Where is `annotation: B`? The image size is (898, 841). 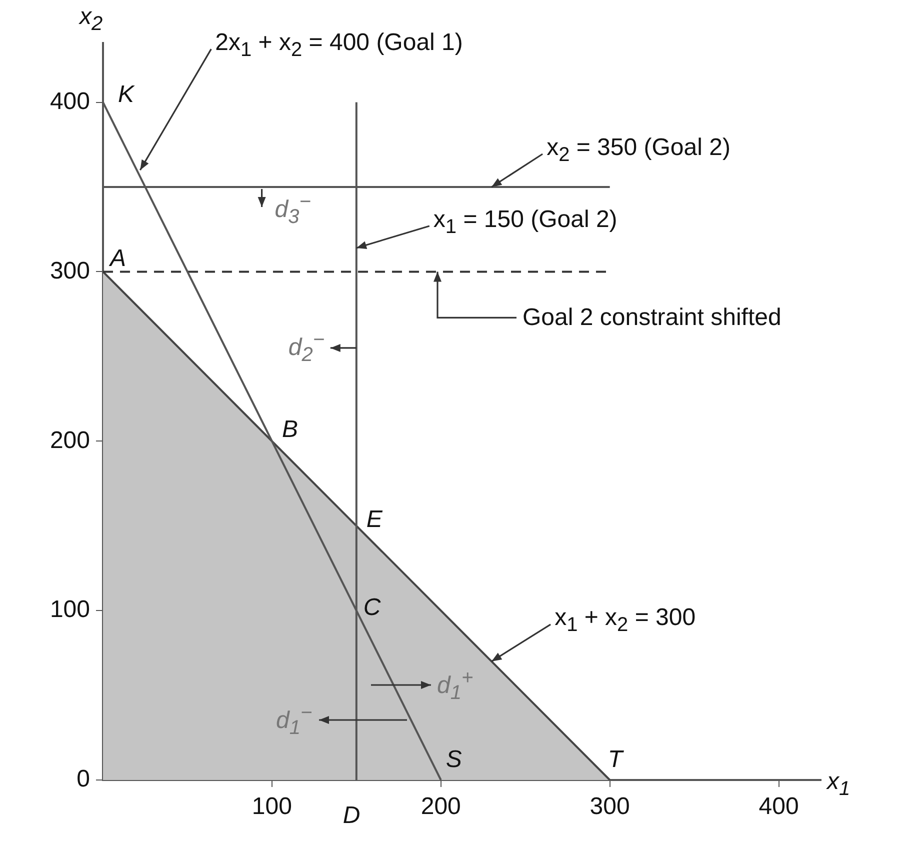
annotation: B is located at coordinates (290, 430).